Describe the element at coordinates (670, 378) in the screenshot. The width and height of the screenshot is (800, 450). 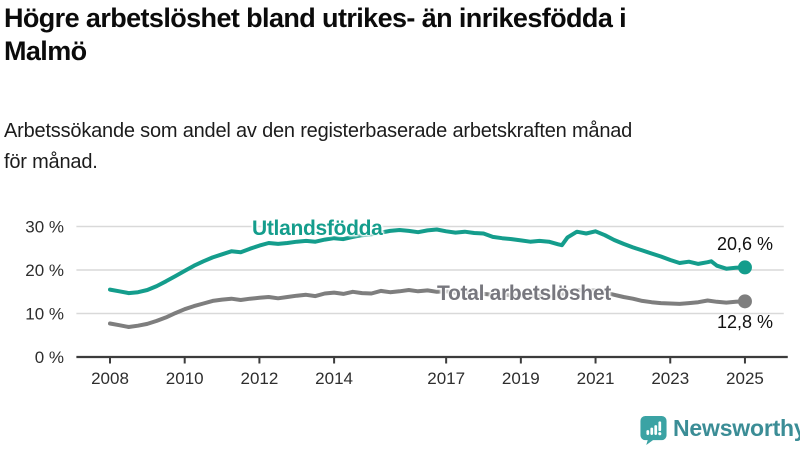
I see `x-tick-label: 2023` at that location.